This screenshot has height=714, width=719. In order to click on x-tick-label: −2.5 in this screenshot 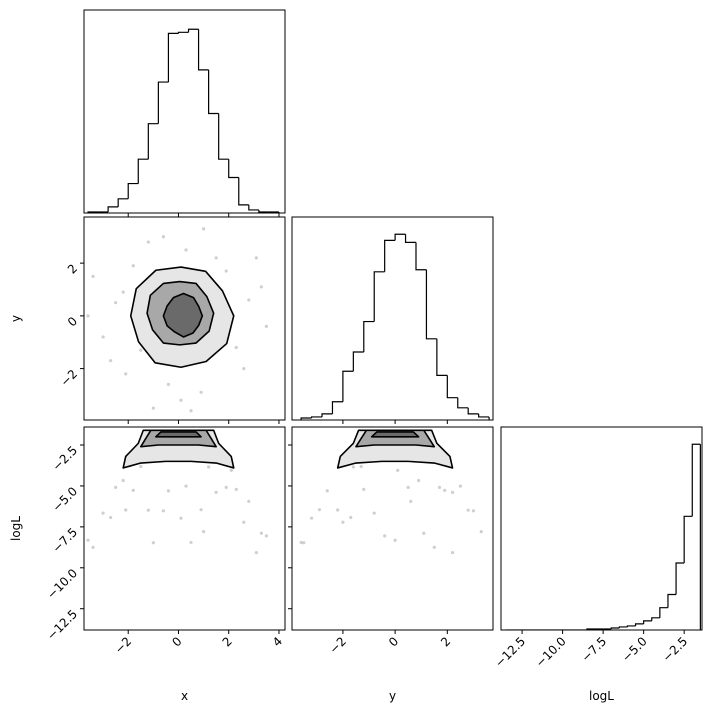, I will do `click(675, 649)`.